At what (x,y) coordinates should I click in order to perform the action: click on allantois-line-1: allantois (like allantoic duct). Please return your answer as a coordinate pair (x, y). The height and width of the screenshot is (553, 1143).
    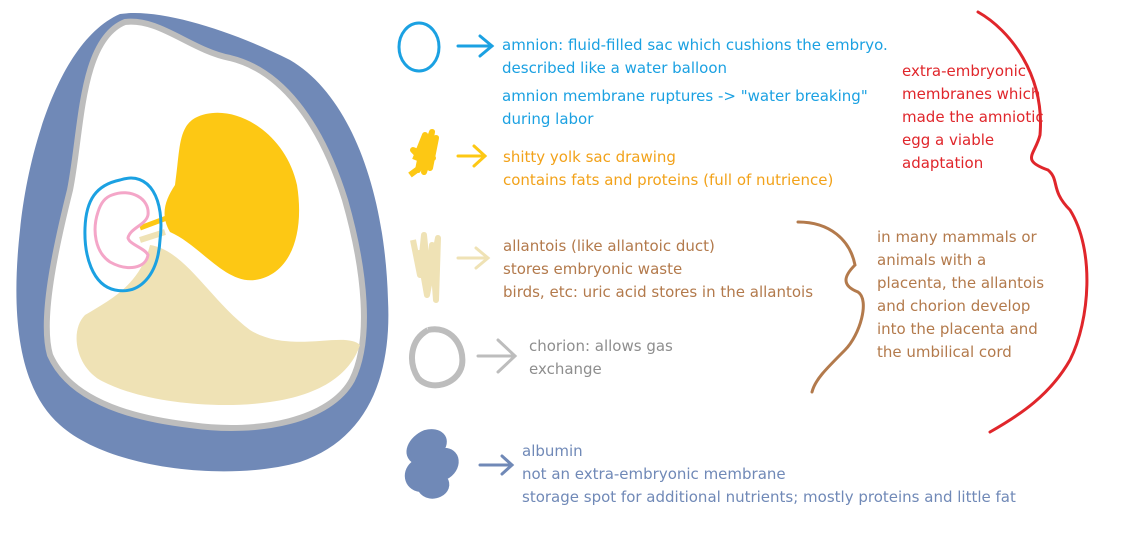
    Looking at the image, I should click on (658, 246).